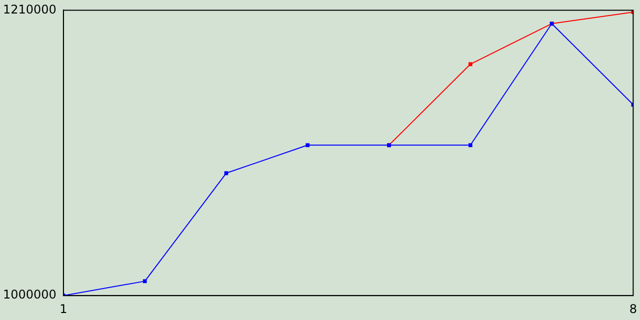  I want to click on y-tick-label: 1000000, so click(29, 295).